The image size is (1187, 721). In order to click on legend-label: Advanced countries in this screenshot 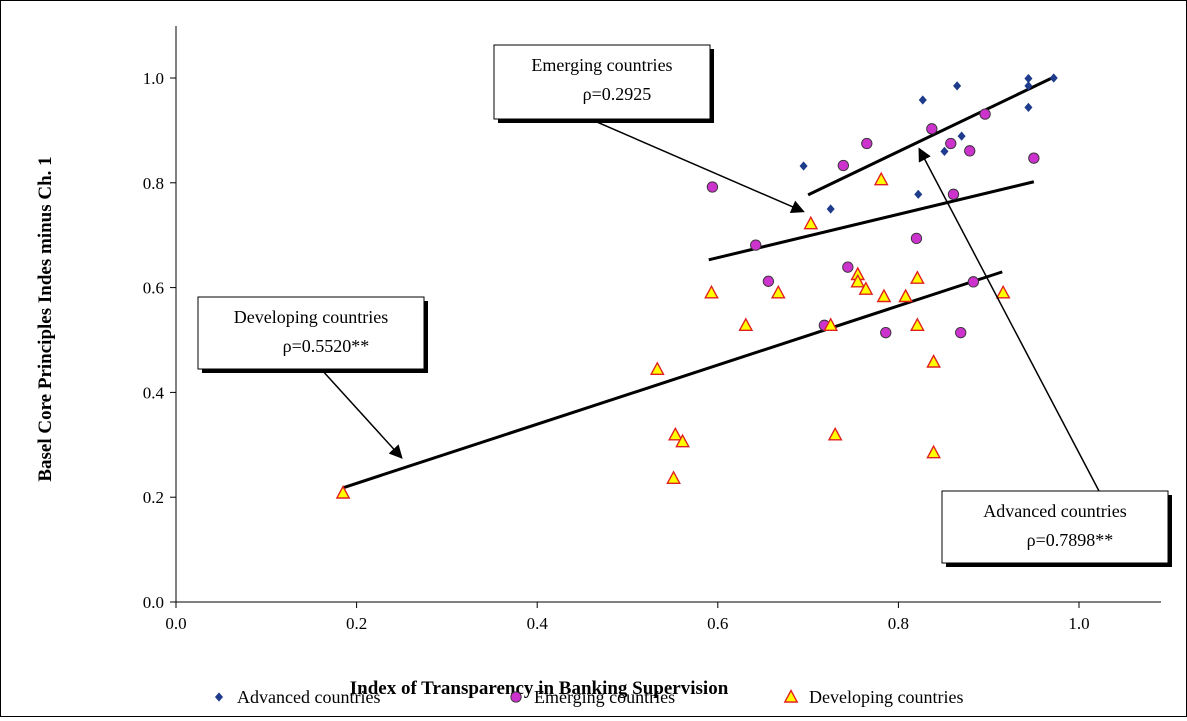, I will do `click(308, 697)`.